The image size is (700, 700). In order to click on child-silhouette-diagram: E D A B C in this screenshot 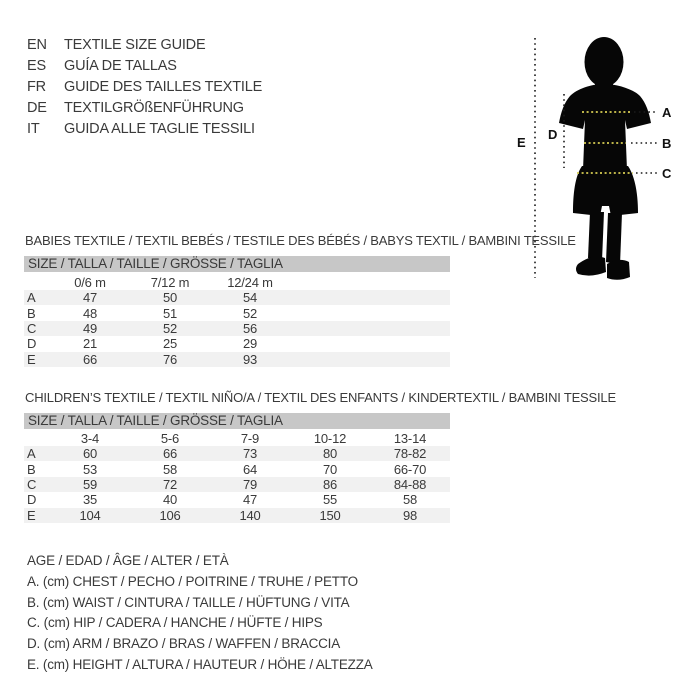, I will do `click(594, 158)`.